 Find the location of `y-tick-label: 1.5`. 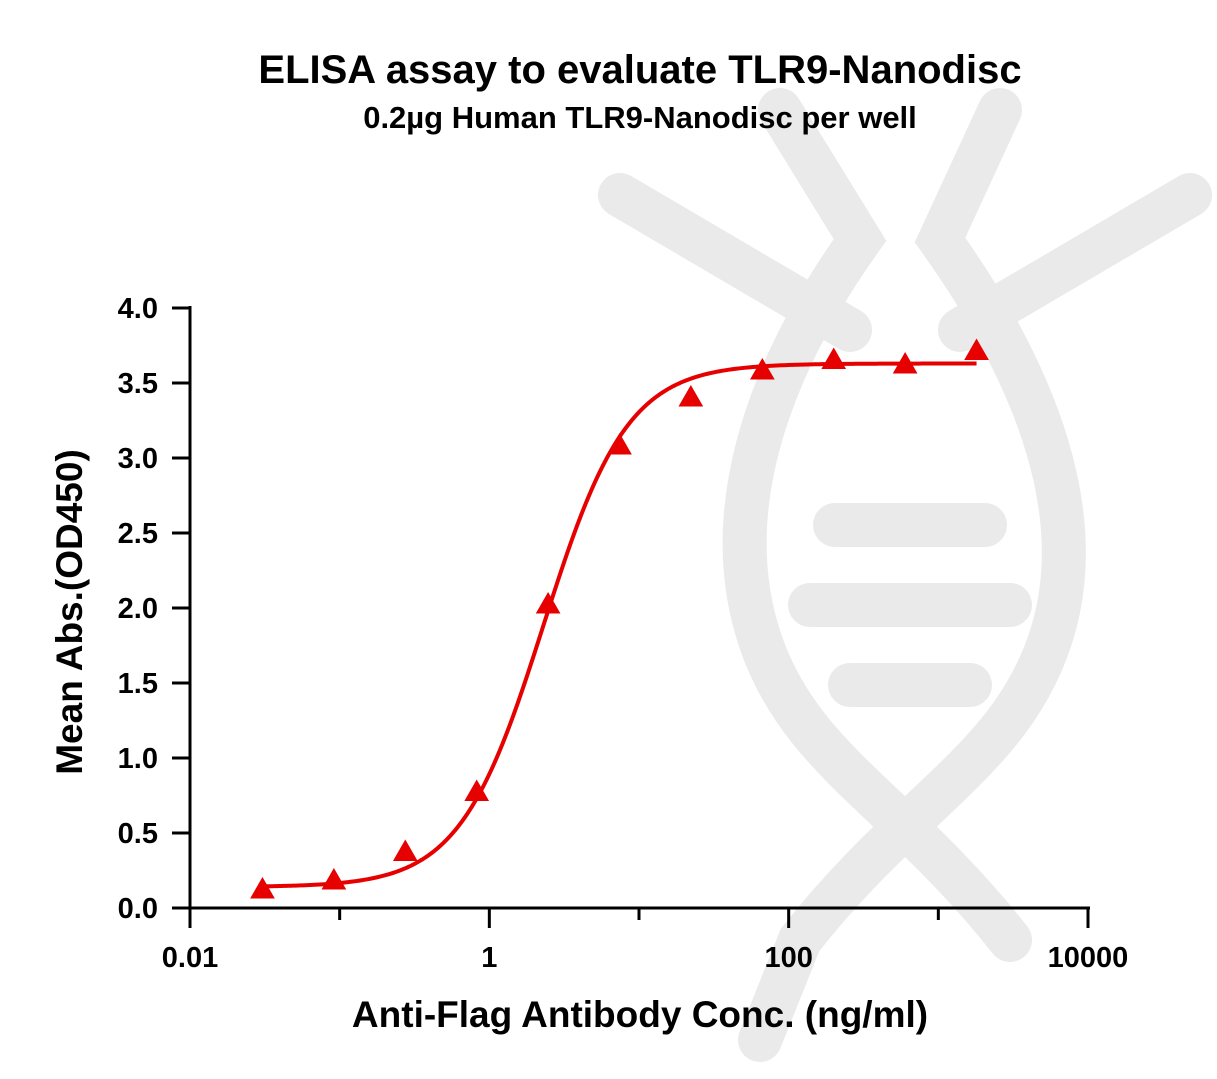

y-tick-label: 1.5 is located at coordinates (138, 684).